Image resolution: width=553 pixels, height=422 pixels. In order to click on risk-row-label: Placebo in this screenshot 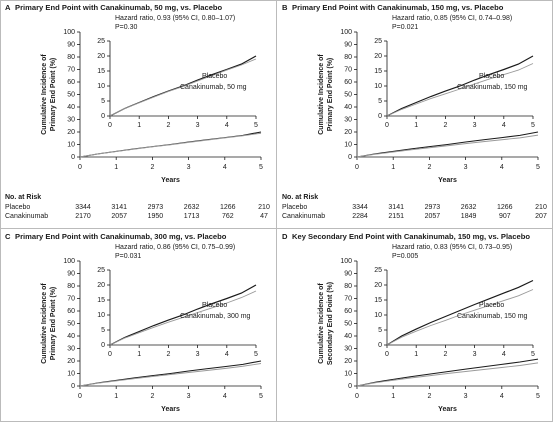, I will do `click(294, 207)`.